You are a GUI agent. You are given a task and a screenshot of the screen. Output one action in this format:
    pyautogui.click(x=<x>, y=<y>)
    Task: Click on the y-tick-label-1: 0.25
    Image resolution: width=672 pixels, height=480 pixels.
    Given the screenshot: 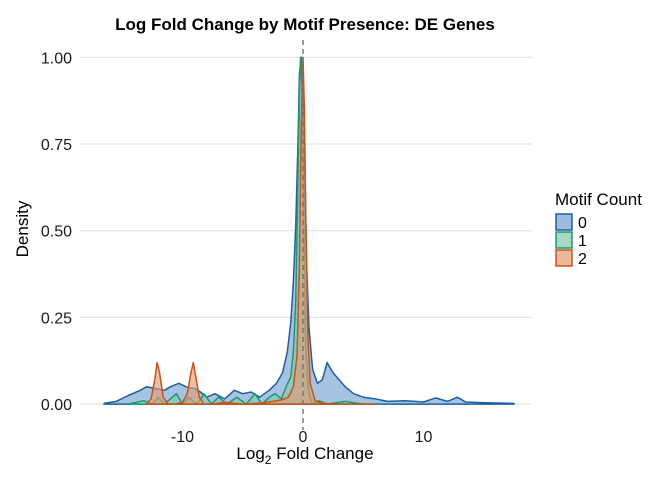 What is the action you would take?
    pyautogui.click(x=56, y=318)
    